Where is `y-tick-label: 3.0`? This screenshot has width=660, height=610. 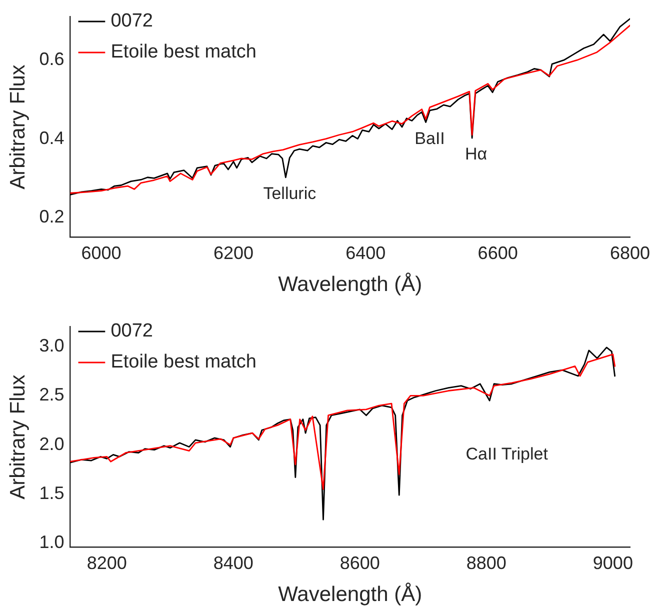
y-tick-label: 3.0 is located at coordinates (51, 345).